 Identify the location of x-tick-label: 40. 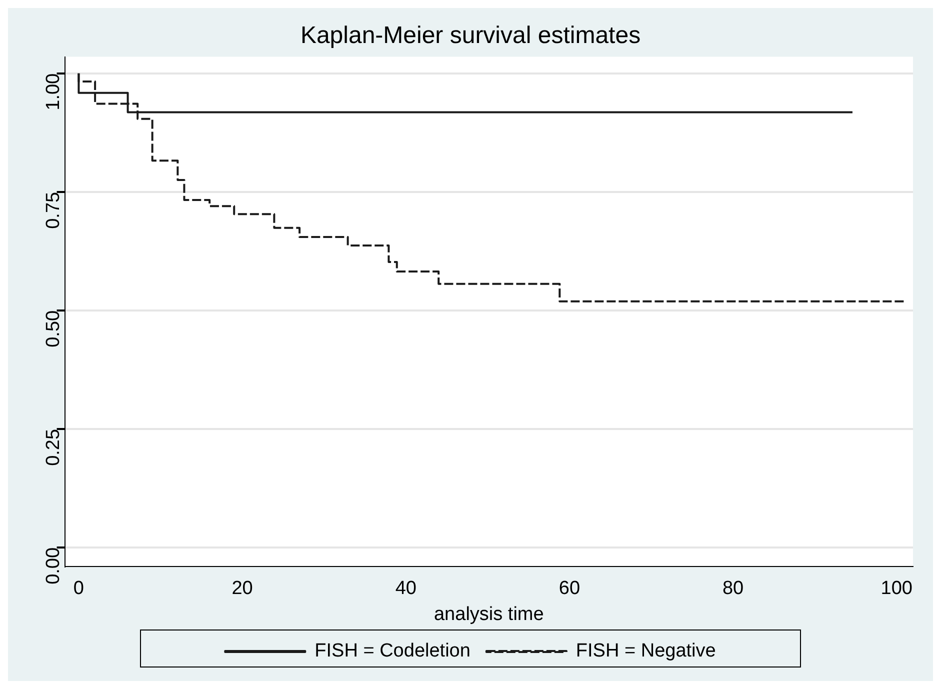
(405, 589).